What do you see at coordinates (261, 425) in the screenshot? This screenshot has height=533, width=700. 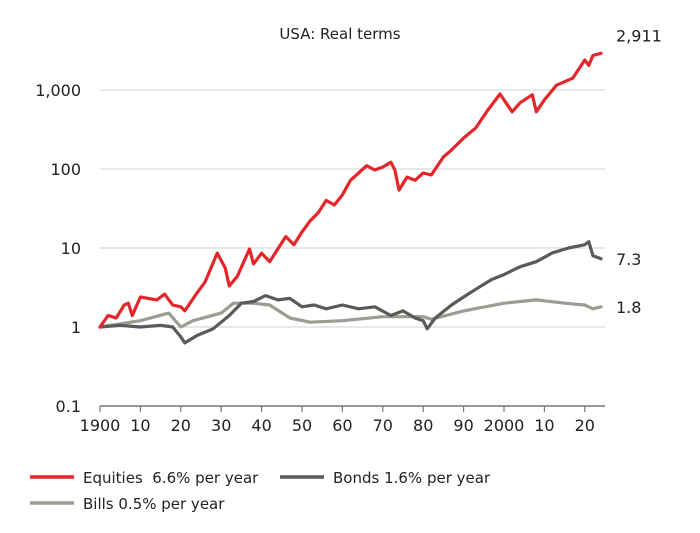 I see `x-tick-label: 40` at bounding box center [261, 425].